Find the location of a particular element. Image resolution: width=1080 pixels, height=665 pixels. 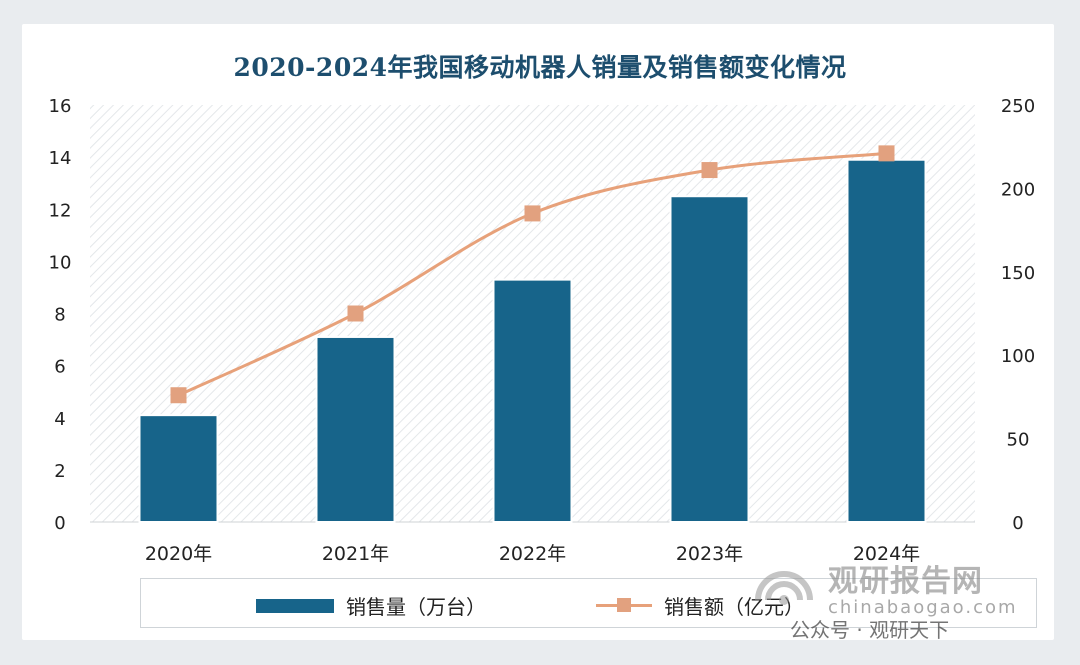

y-right-tick-label: 250 is located at coordinates (1018, 106).